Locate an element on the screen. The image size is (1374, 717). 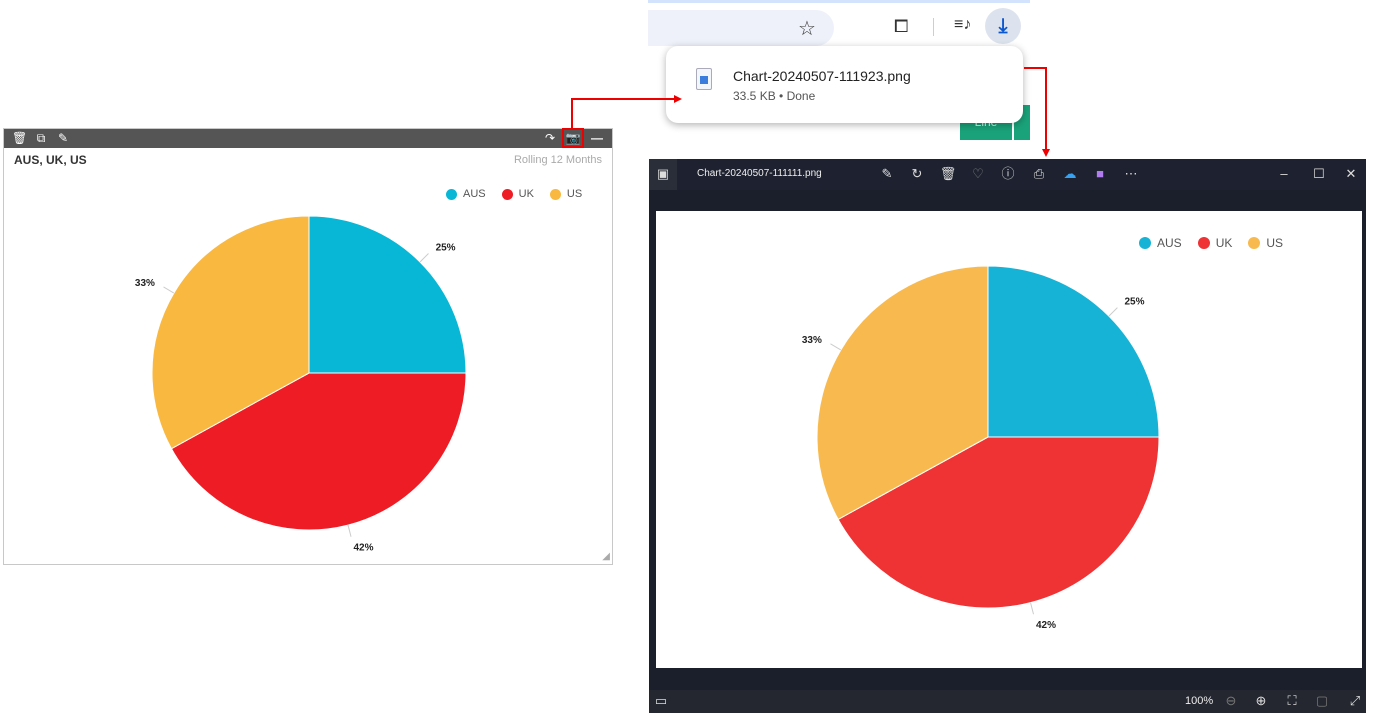
close-window-icon: ✕ is located at coordinates (1351, 173).